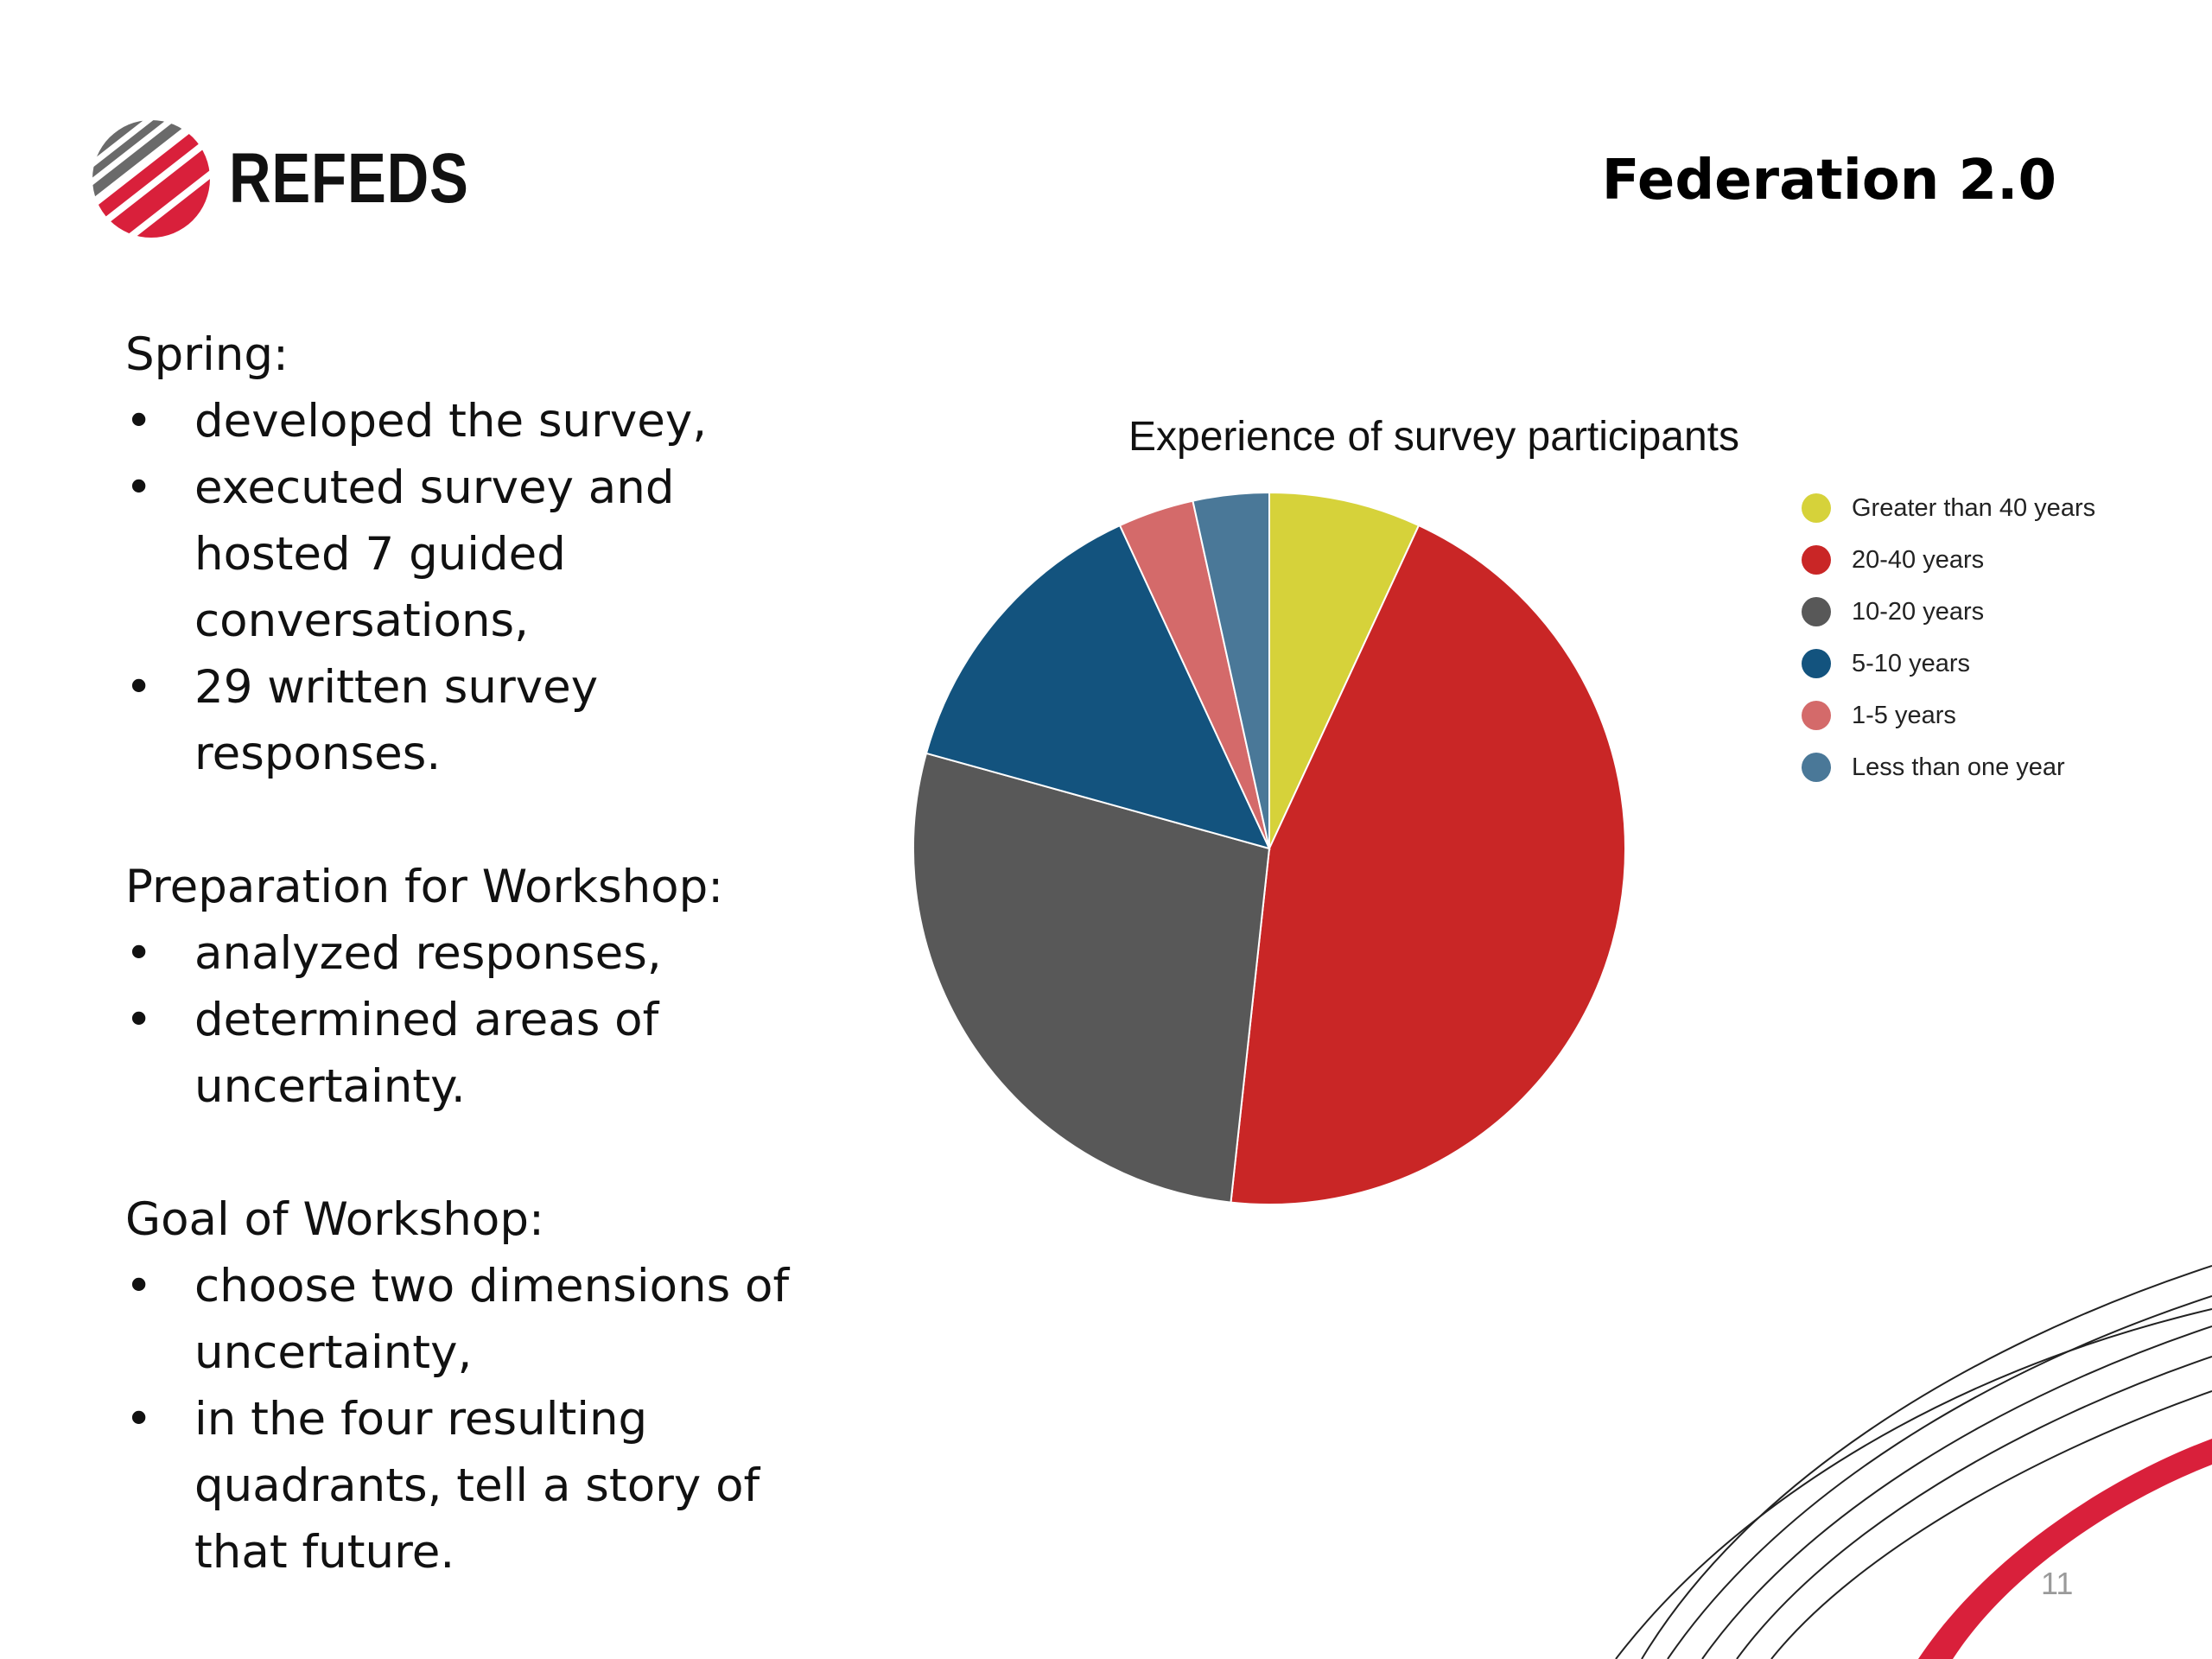 The width and height of the screenshot is (2212, 1659). Describe the element at coordinates (1098, 687) in the screenshot. I see `pie-slice-5-10-years` at that location.